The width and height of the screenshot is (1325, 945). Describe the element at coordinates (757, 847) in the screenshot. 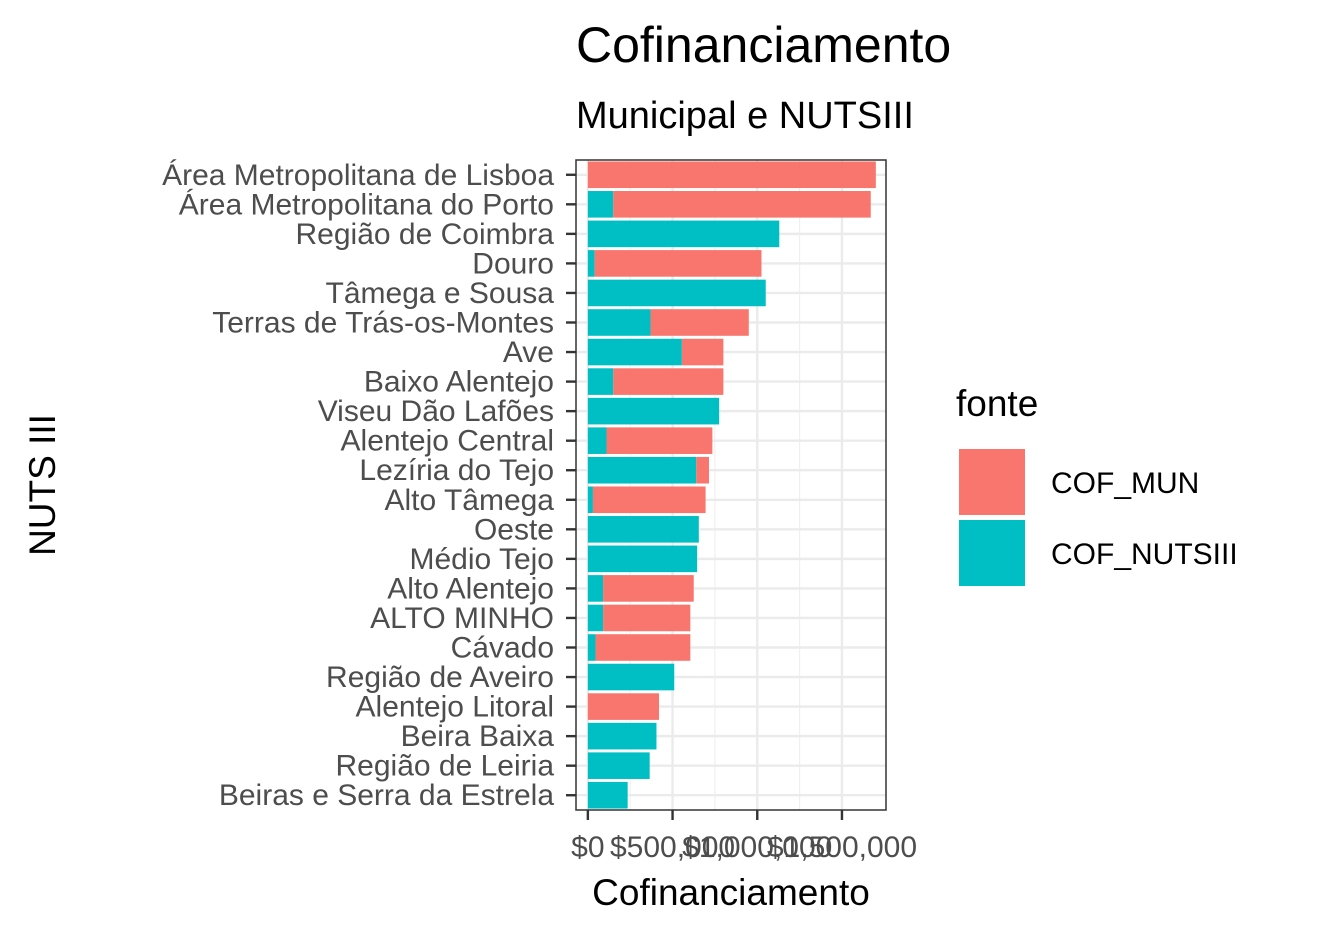

I see `x-tick-label: $1,000,000` at that location.